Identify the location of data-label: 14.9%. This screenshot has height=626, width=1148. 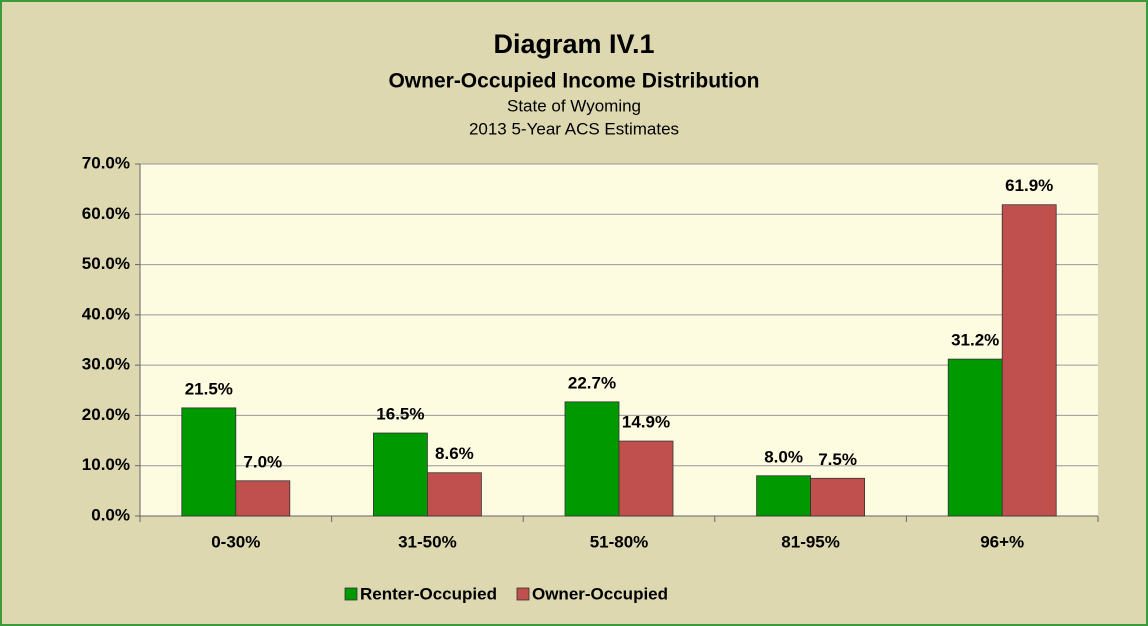
(646, 422).